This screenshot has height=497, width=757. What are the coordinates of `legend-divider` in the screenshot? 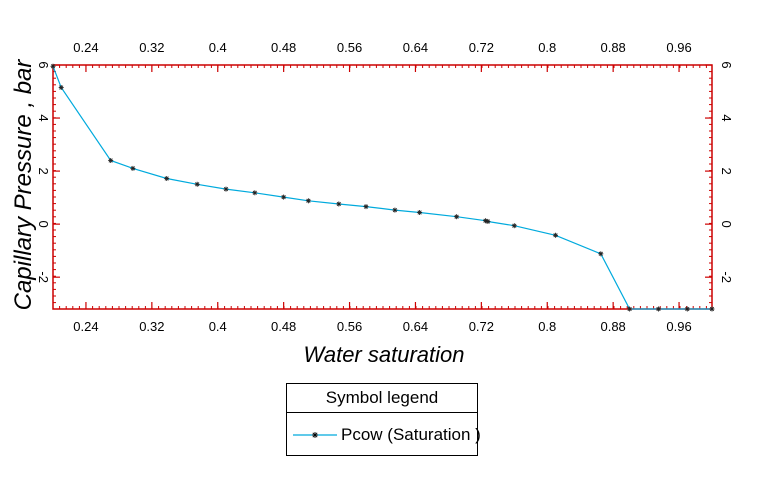 It's located at (382, 412).